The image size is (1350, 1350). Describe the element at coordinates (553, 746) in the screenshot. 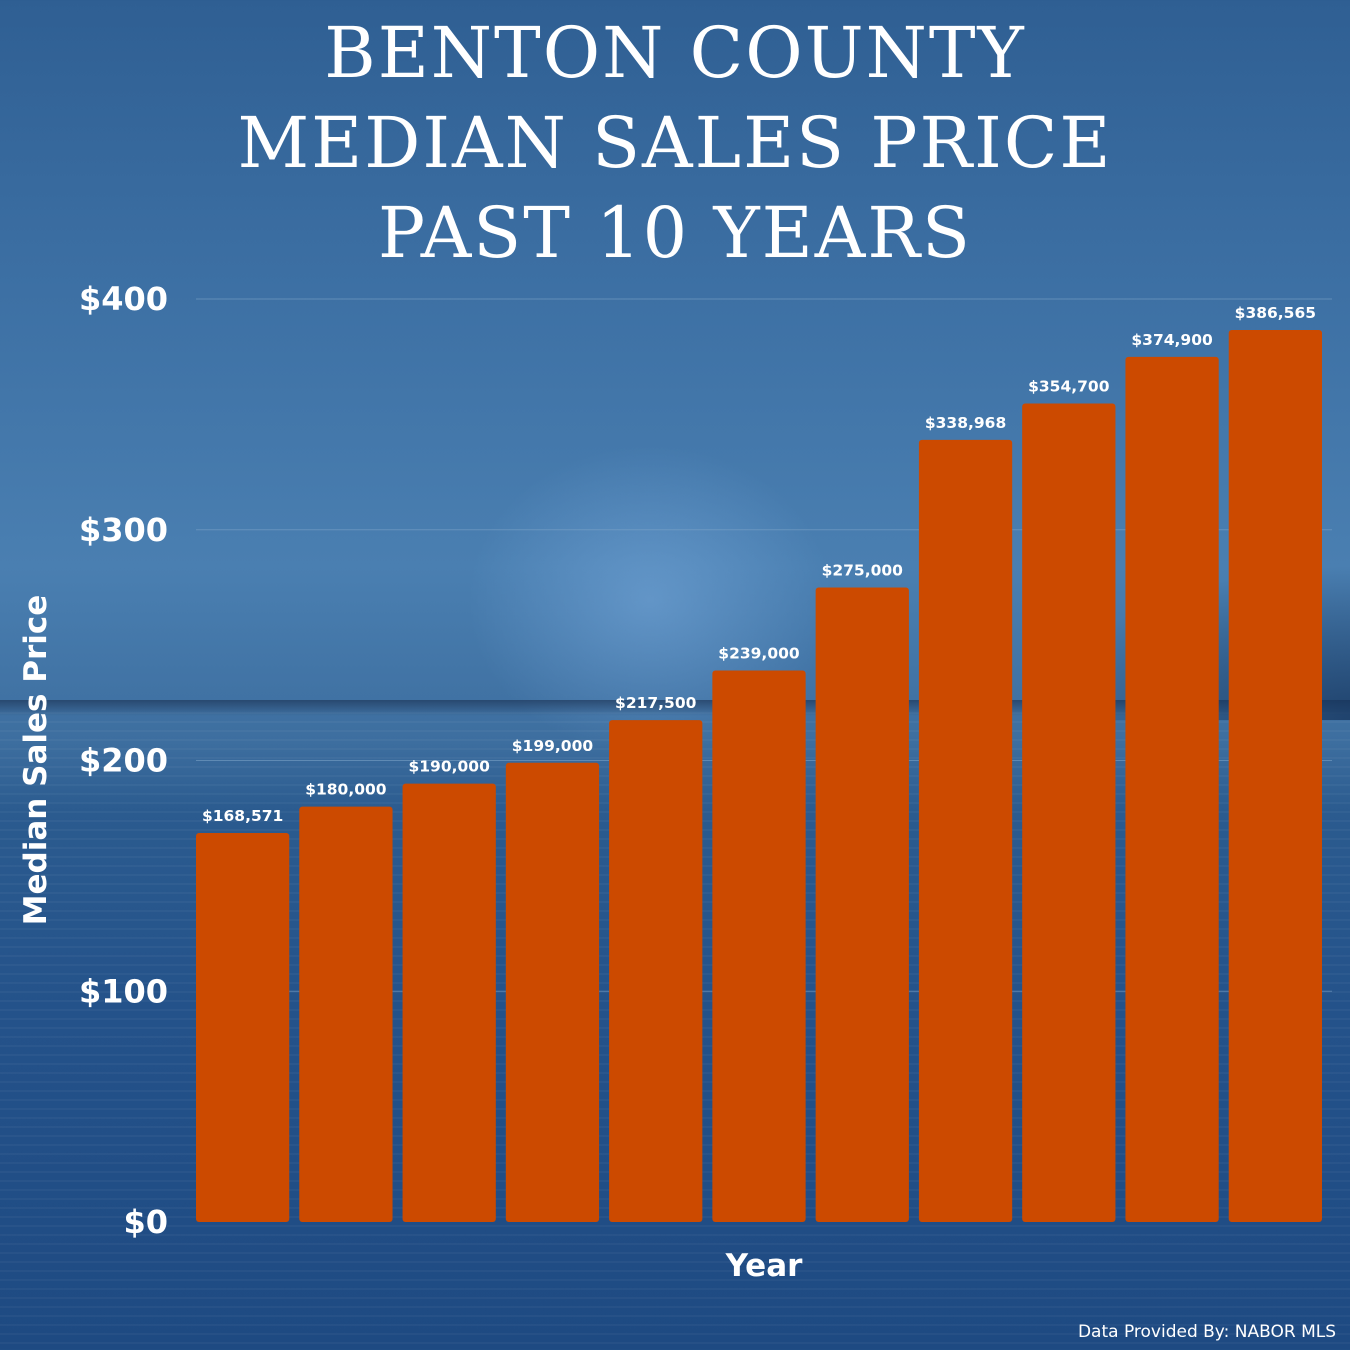

I see `bar-value-label: $199,000` at that location.